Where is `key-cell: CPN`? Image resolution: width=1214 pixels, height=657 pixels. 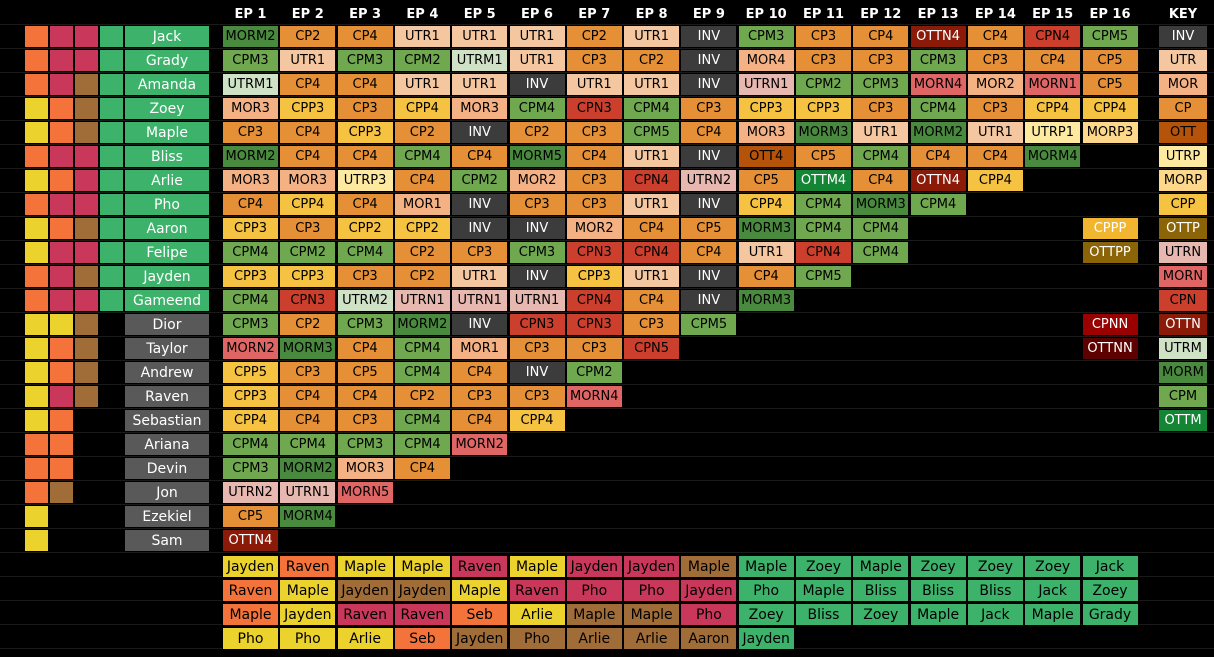
key-cell: CPN is located at coordinates (1183, 300).